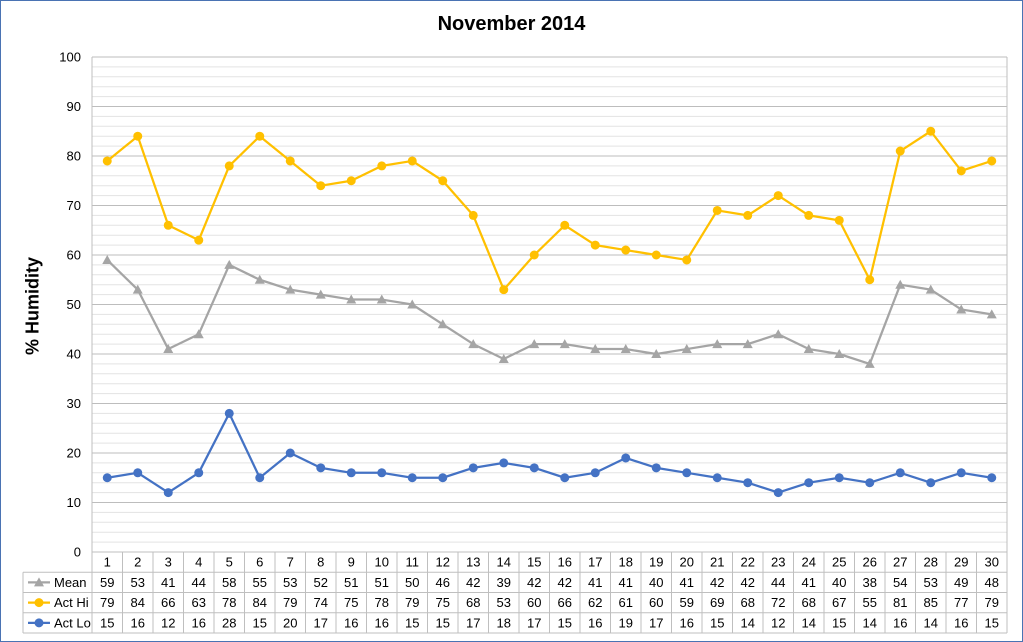  What do you see at coordinates (473, 562) in the screenshot?
I see `x-tick-label: 13` at bounding box center [473, 562].